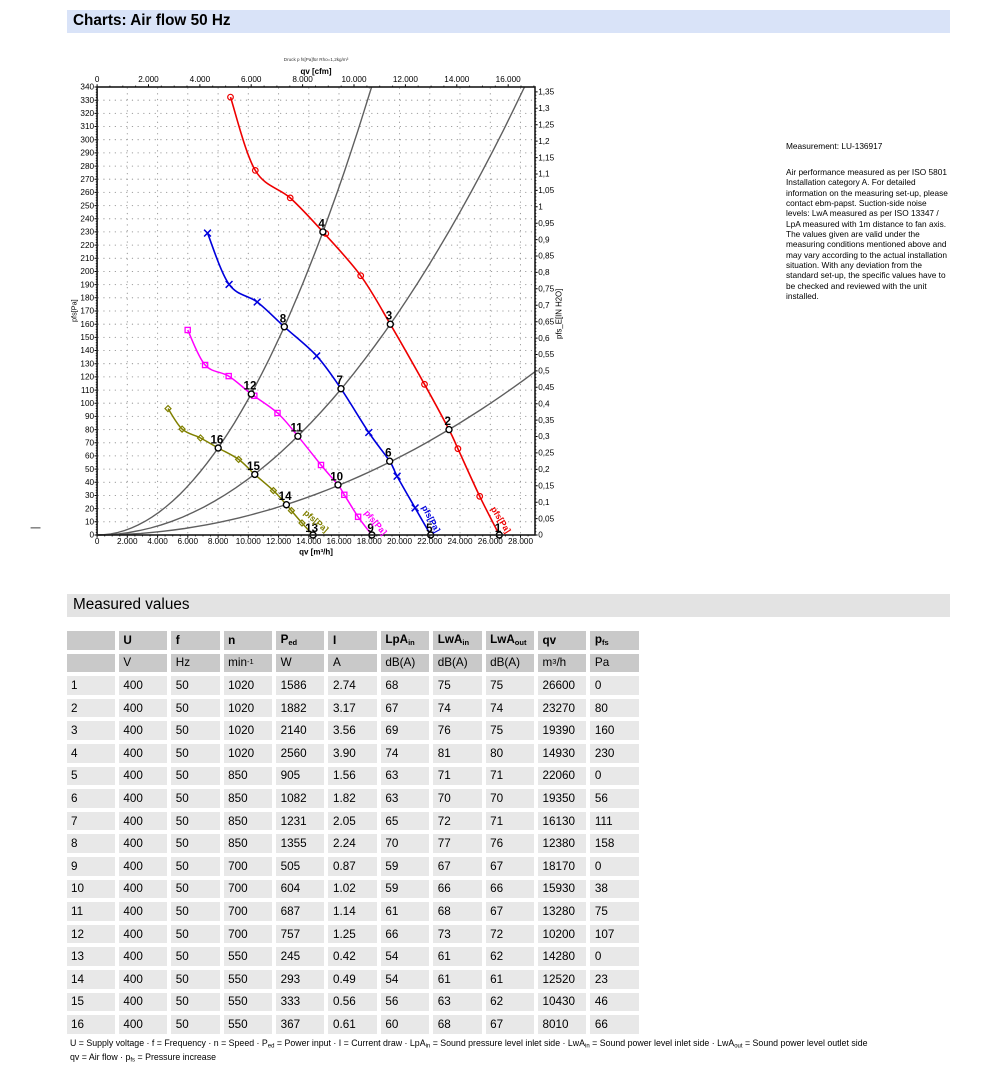  I want to click on svg-text: 20, so click(90, 508).